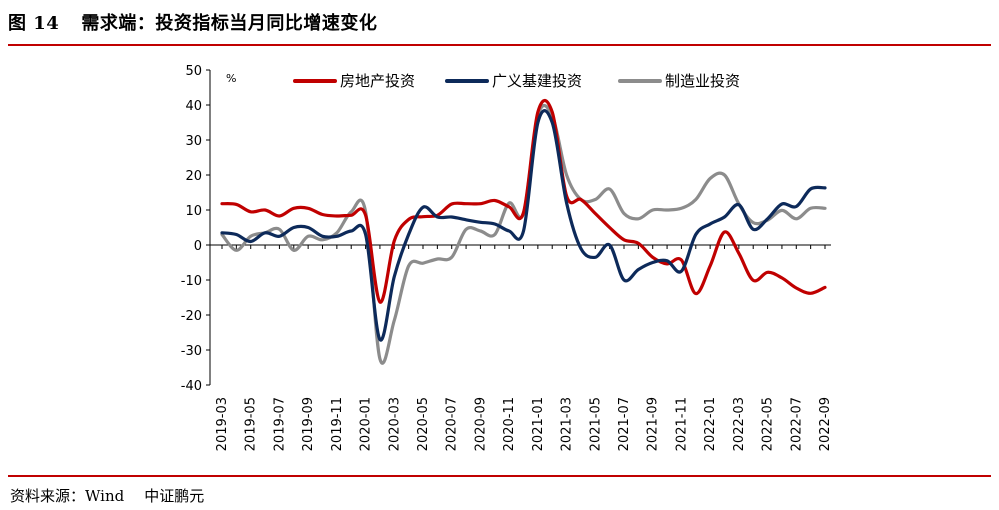 Image resolution: width=999 pixels, height=510 pixels. What do you see at coordinates (681, 424) in the screenshot?
I see `x-tick-label: 2021-11` at bounding box center [681, 424].